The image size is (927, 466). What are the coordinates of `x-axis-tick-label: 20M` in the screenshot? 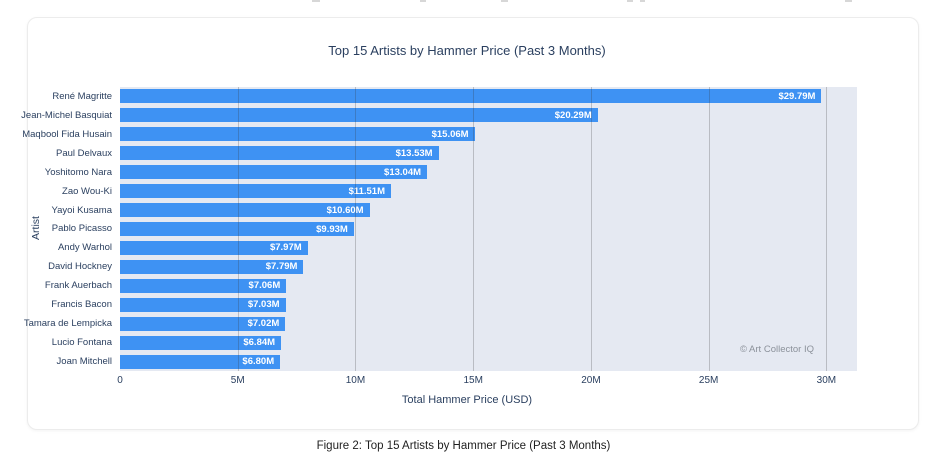 It's located at (591, 380).